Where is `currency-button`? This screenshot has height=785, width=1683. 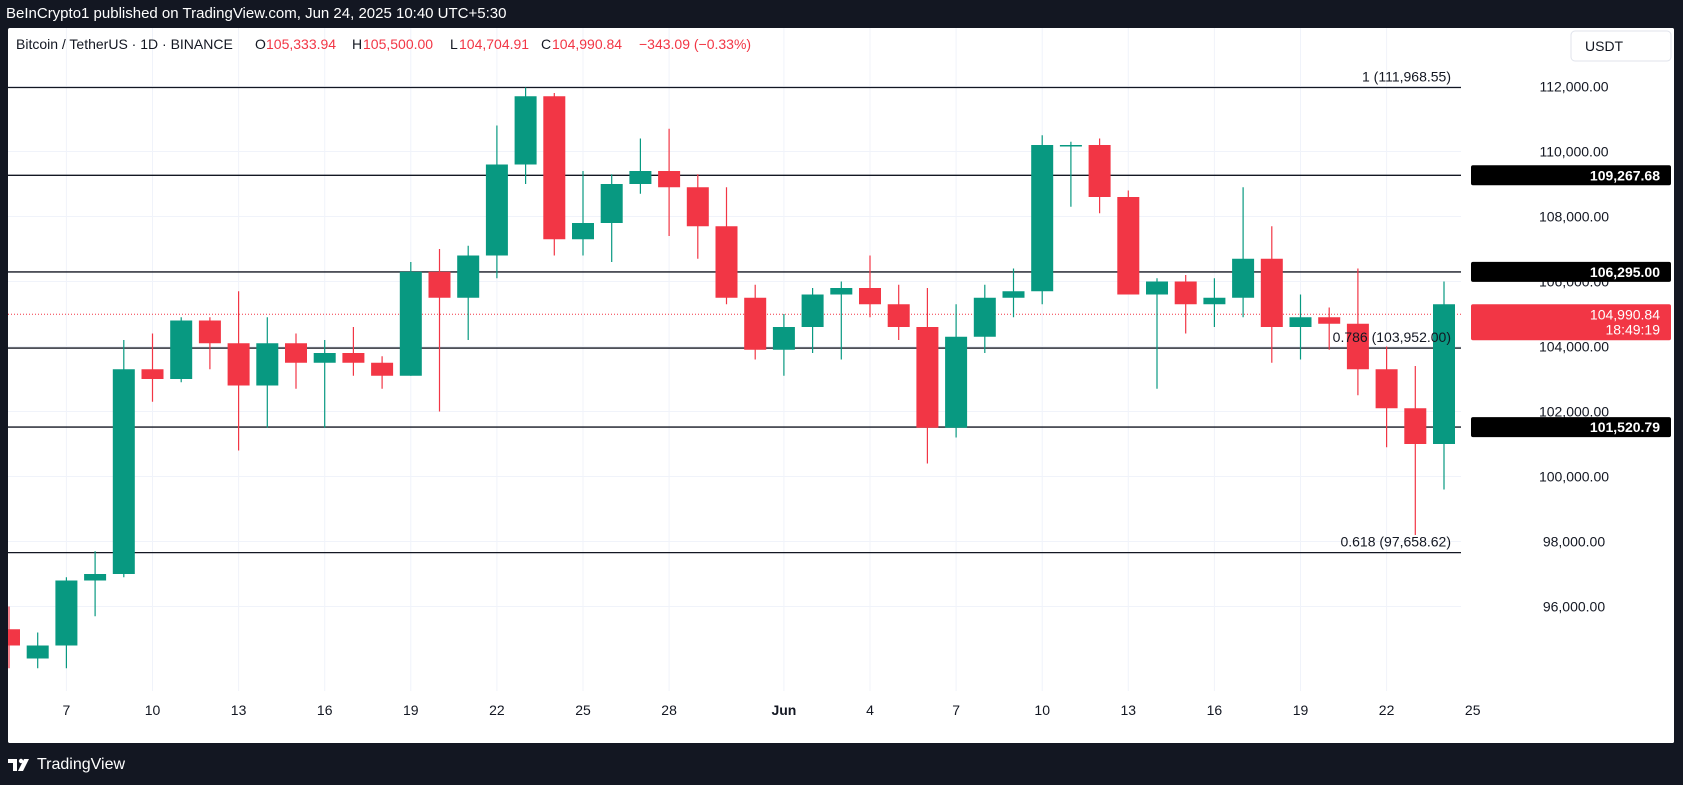
currency-button is located at coordinates (1621, 46).